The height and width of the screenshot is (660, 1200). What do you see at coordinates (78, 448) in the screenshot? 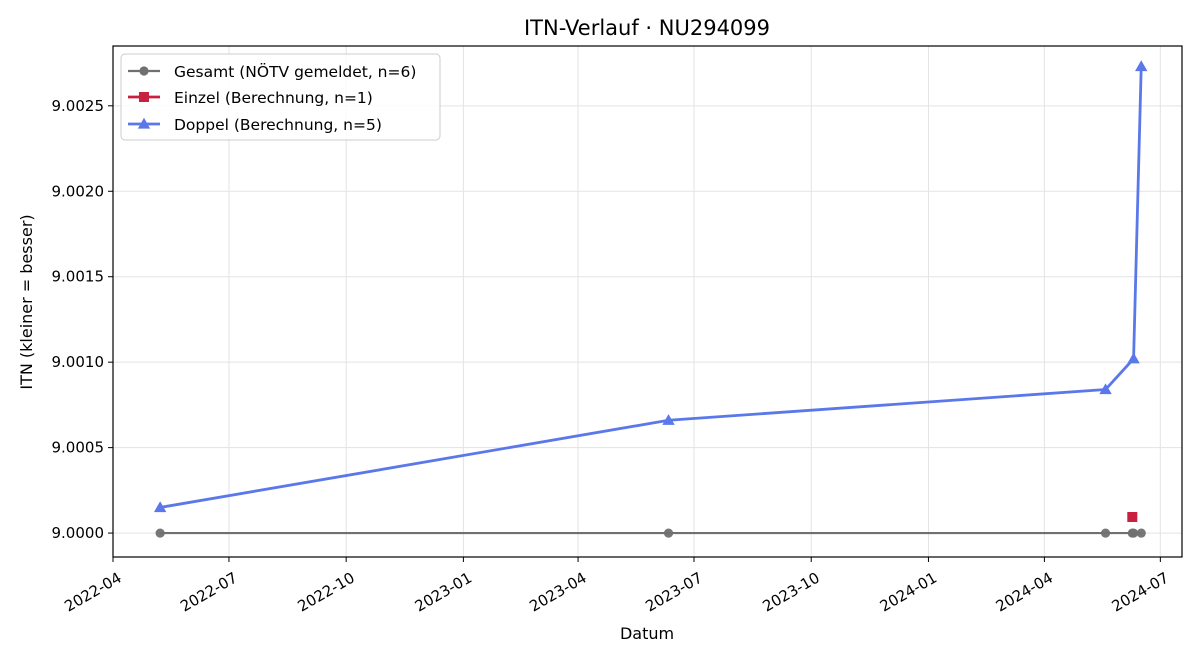
I see `y-tick-label: 9.0005` at bounding box center [78, 448].